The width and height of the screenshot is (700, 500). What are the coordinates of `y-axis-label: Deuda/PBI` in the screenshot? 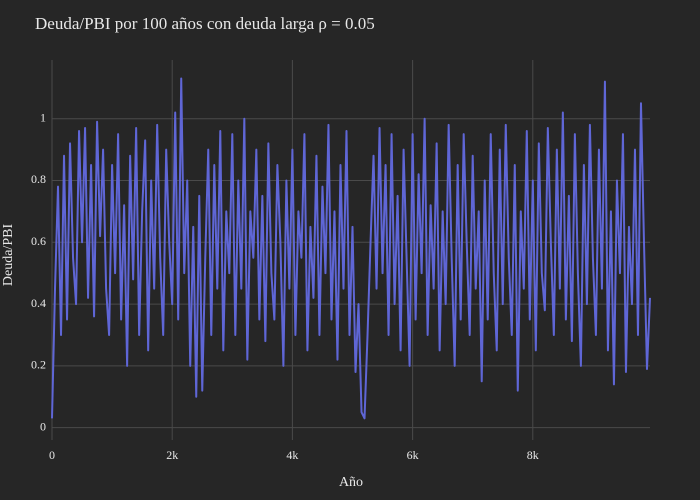 It's located at (8, 255).